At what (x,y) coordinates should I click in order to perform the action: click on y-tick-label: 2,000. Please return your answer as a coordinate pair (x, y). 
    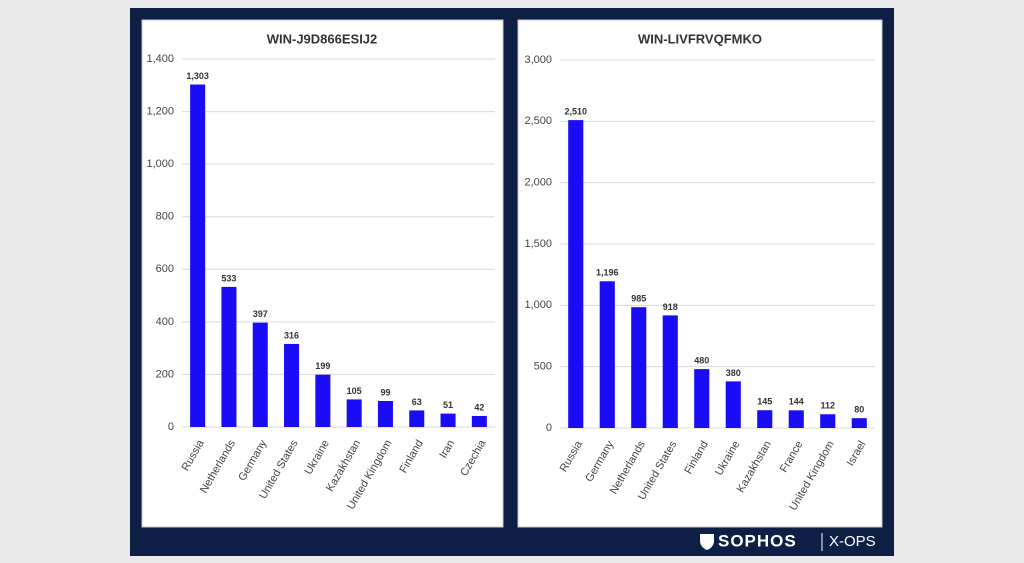
    Looking at the image, I should click on (538, 183).